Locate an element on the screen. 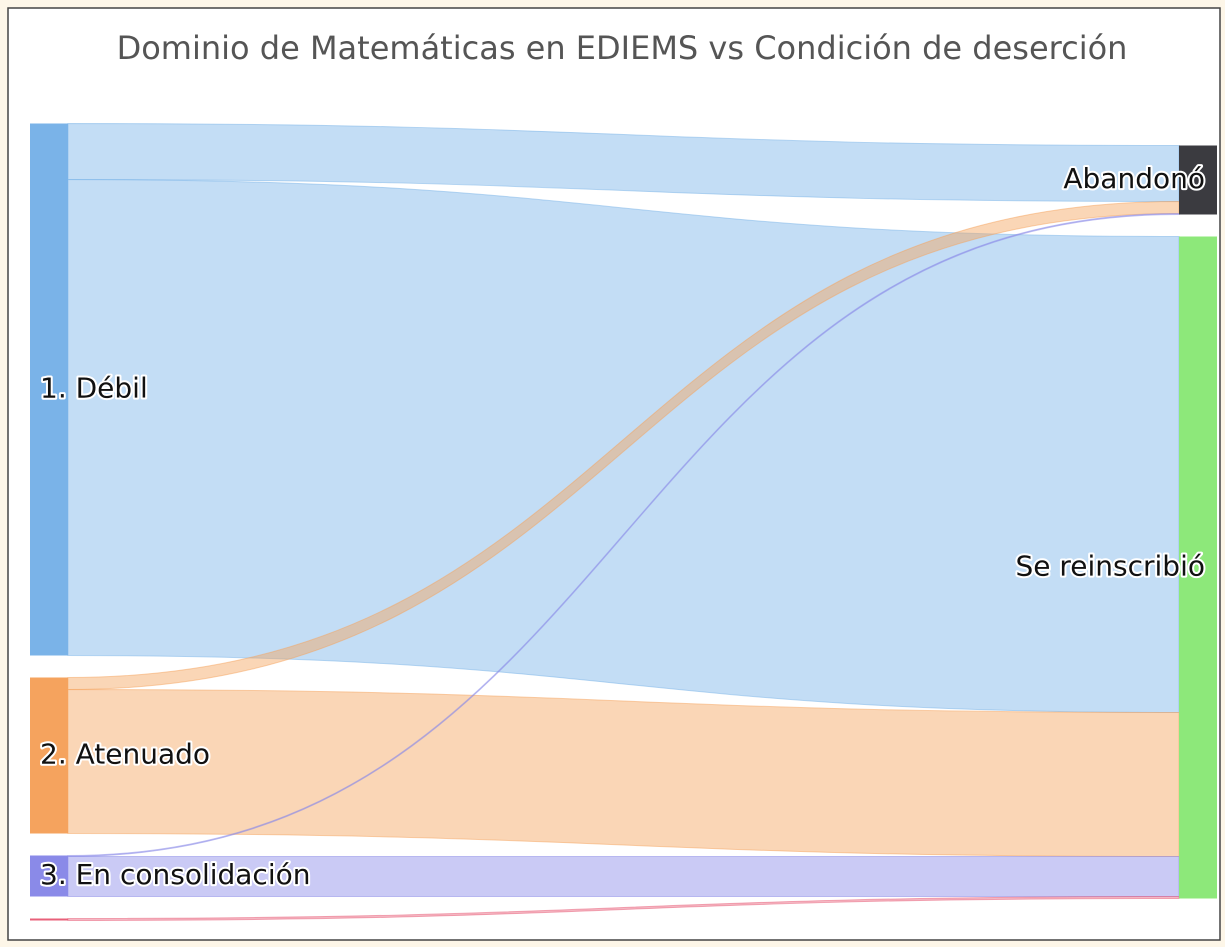 The image size is (1225, 947). node-label: Abandonó is located at coordinates (1134, 178).